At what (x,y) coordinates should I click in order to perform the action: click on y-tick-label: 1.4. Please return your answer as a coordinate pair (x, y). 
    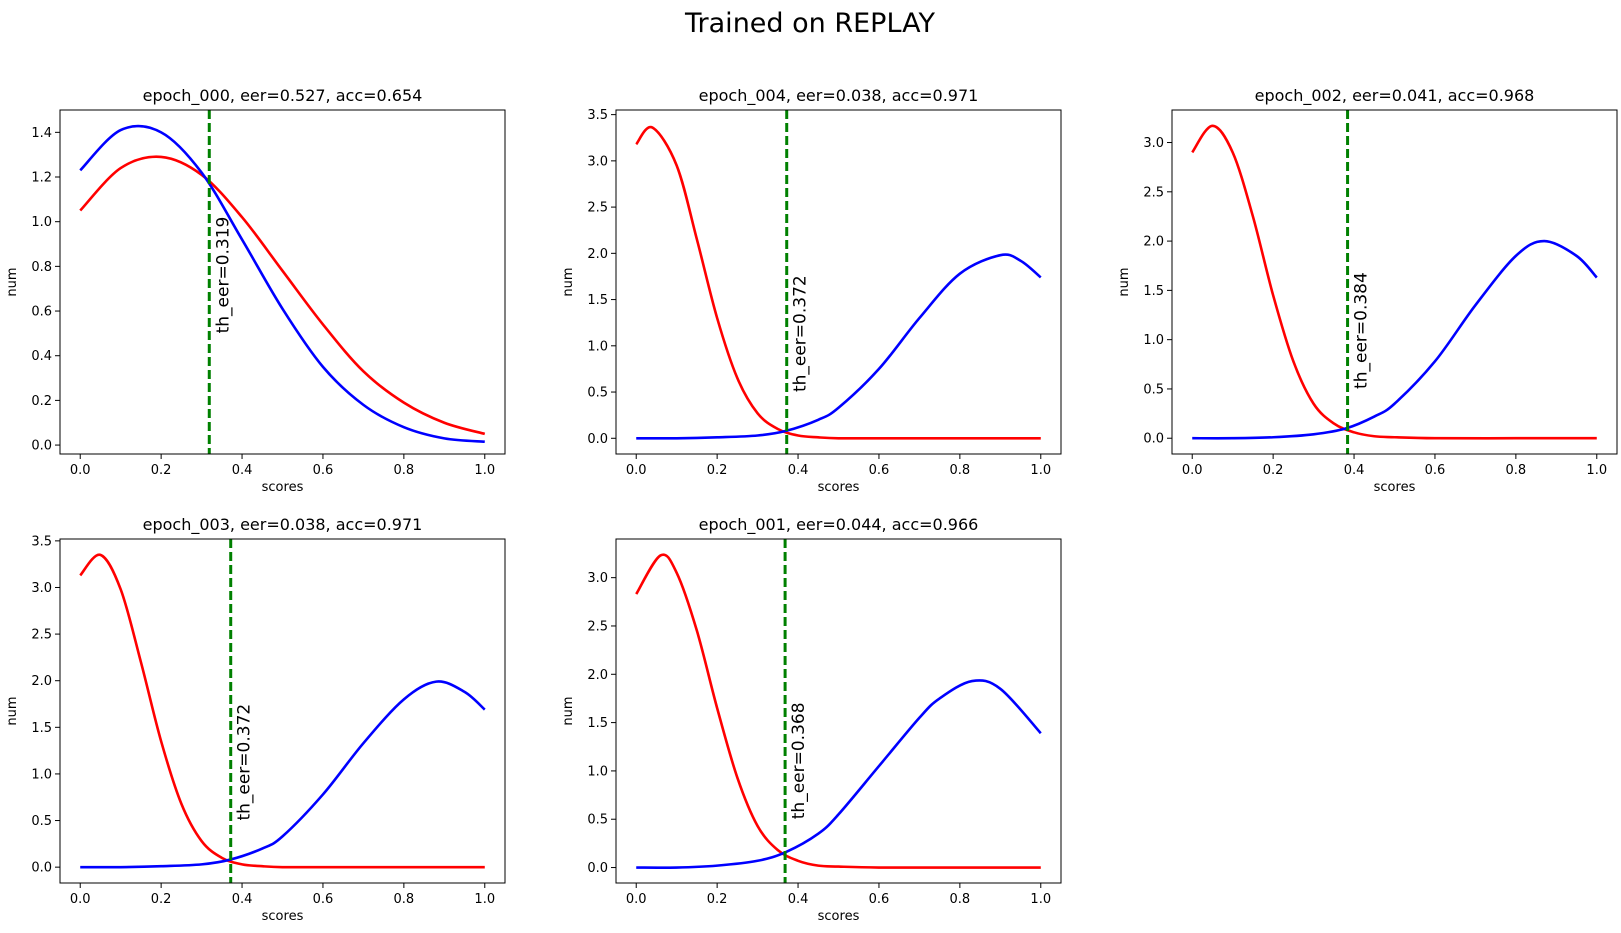
    Looking at the image, I should click on (41, 133).